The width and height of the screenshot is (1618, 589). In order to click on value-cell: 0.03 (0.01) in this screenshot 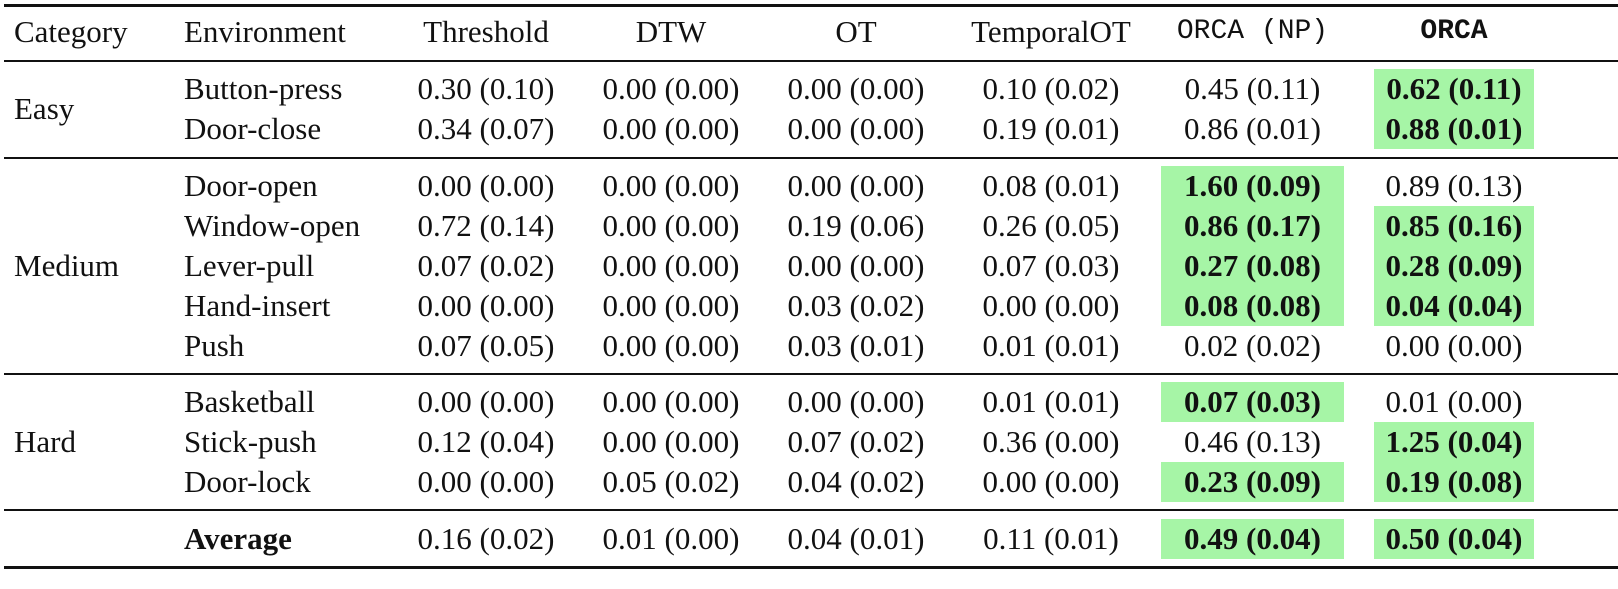, I will do `click(856, 345)`.